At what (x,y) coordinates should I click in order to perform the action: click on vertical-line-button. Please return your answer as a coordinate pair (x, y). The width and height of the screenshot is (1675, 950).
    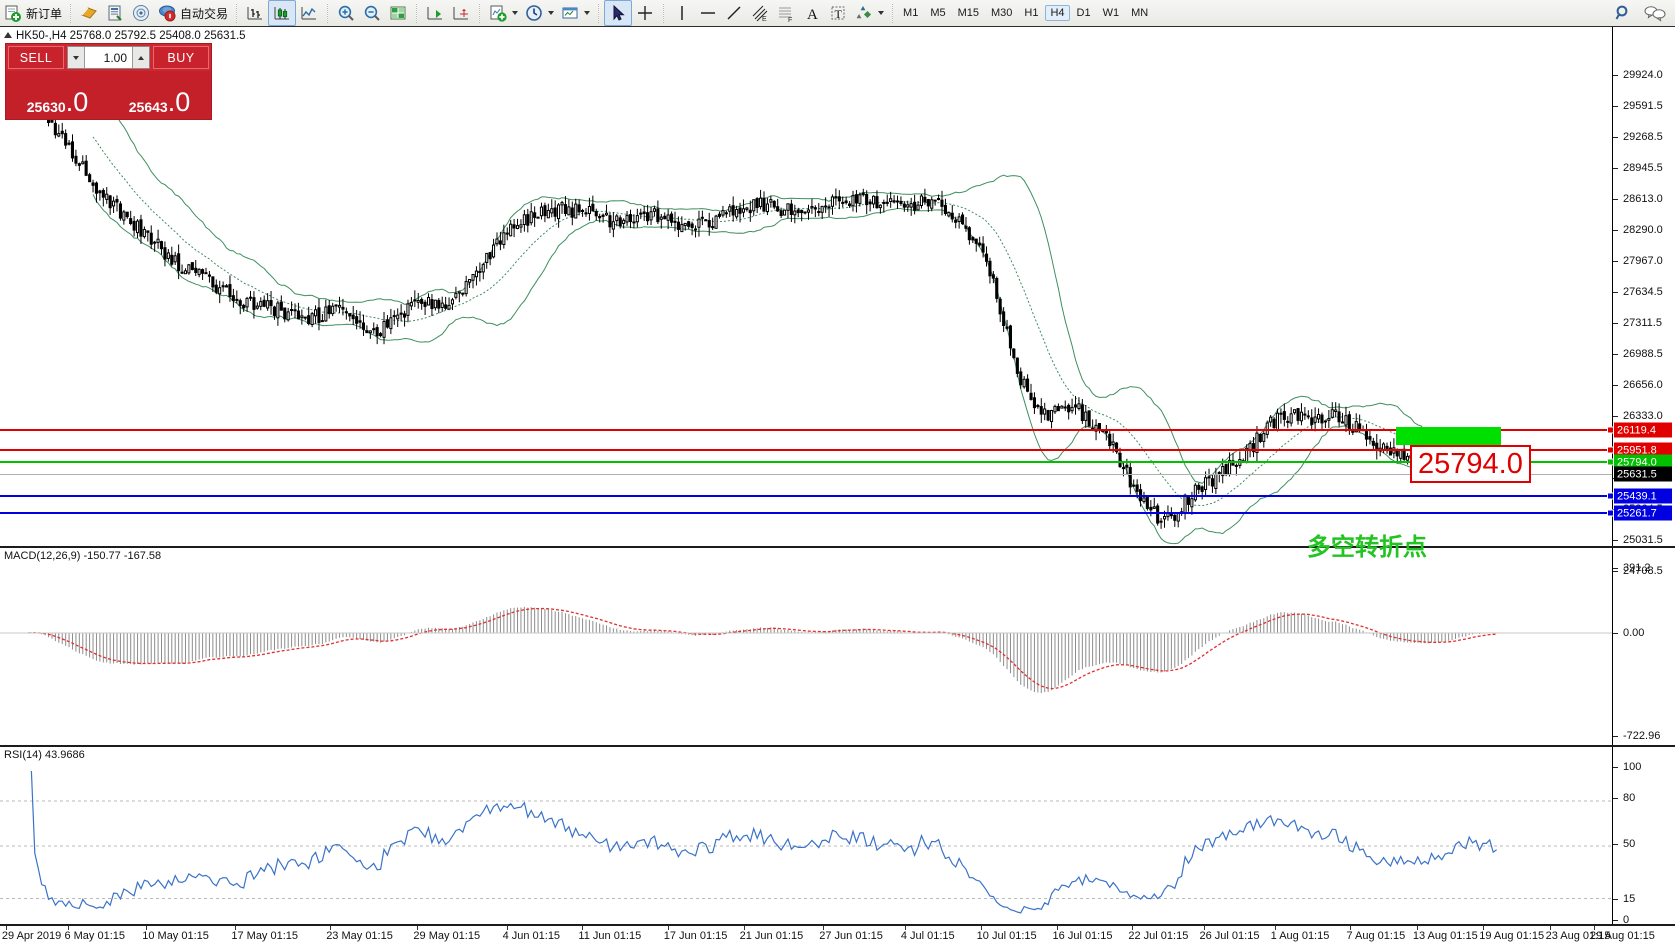
    Looking at the image, I should click on (682, 13).